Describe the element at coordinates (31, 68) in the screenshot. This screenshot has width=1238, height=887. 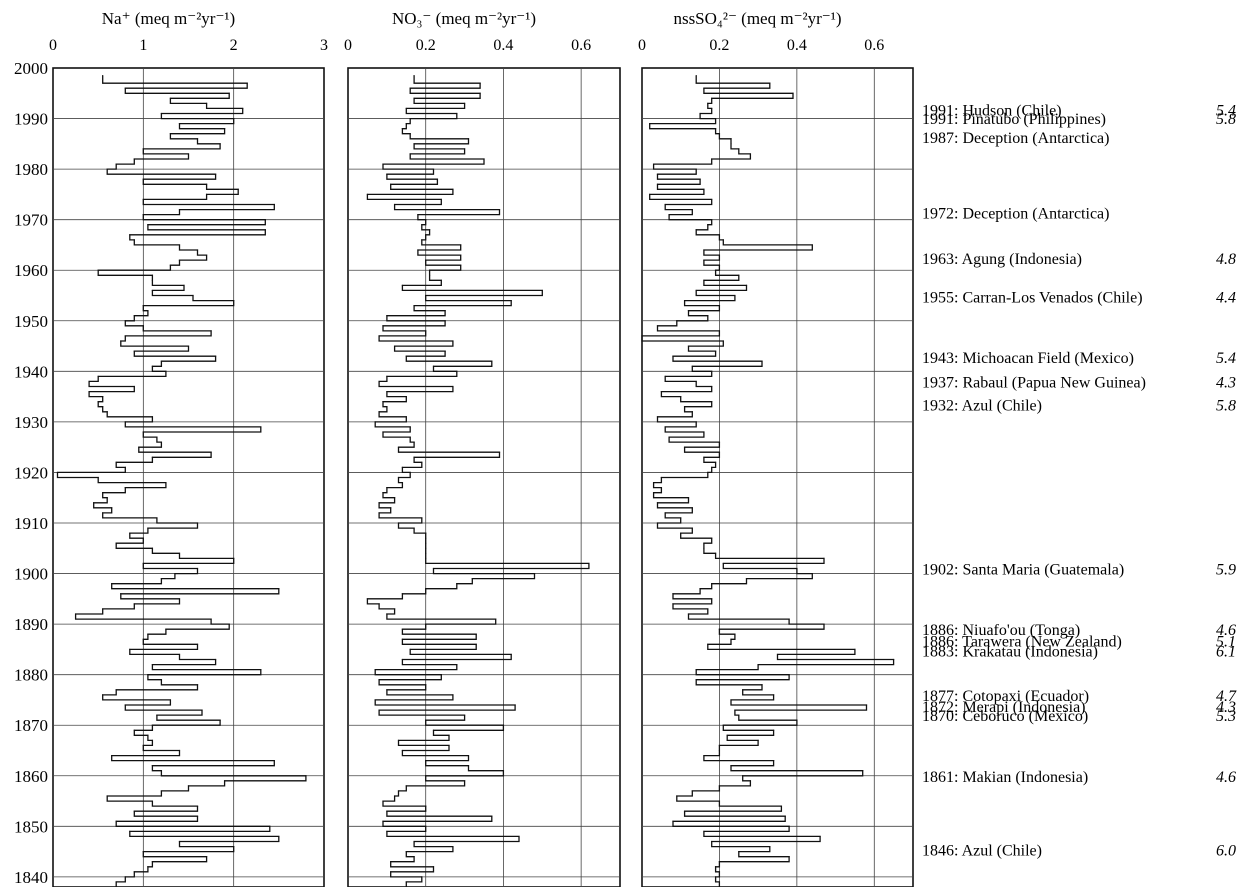
I see `y-tick-label-0: 2000` at that location.